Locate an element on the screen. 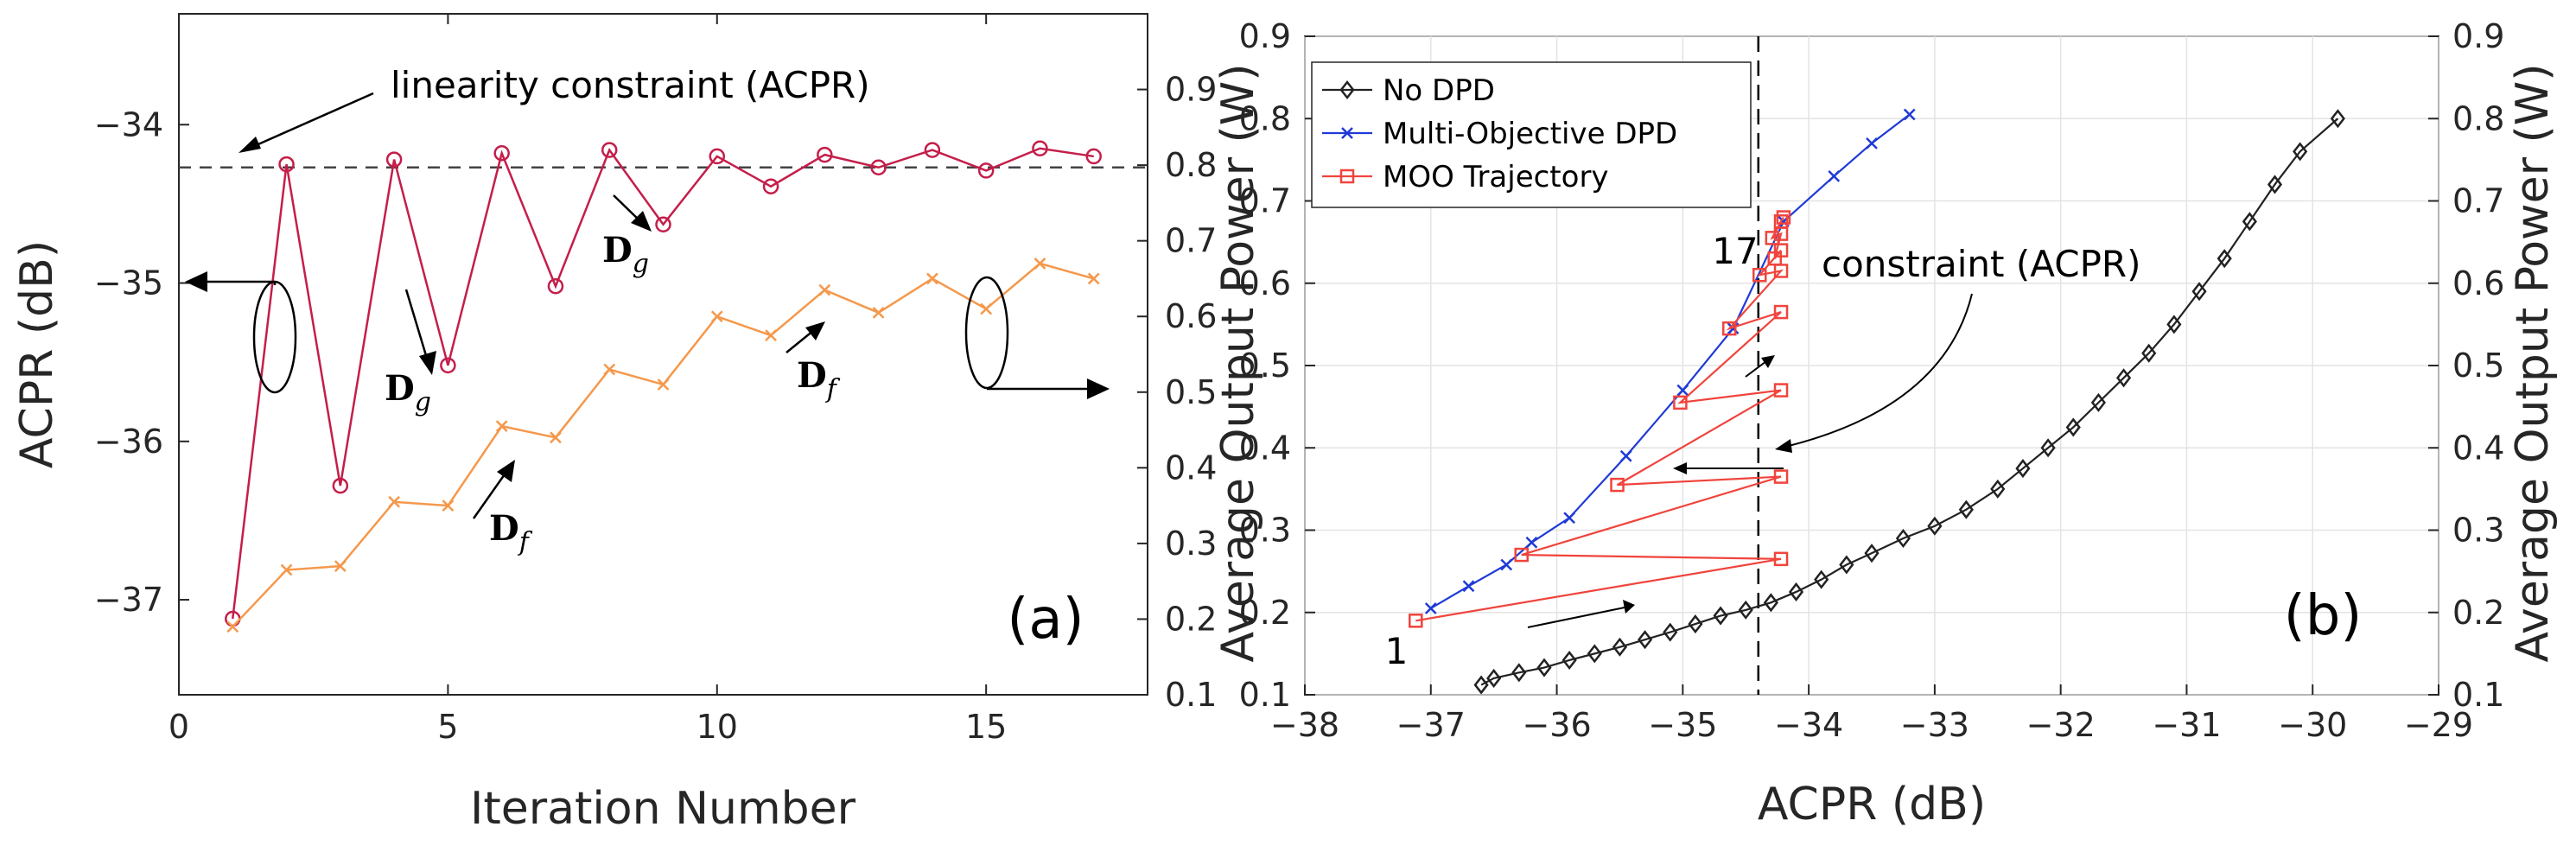  y-tick-label: −37 is located at coordinates (128, 600).